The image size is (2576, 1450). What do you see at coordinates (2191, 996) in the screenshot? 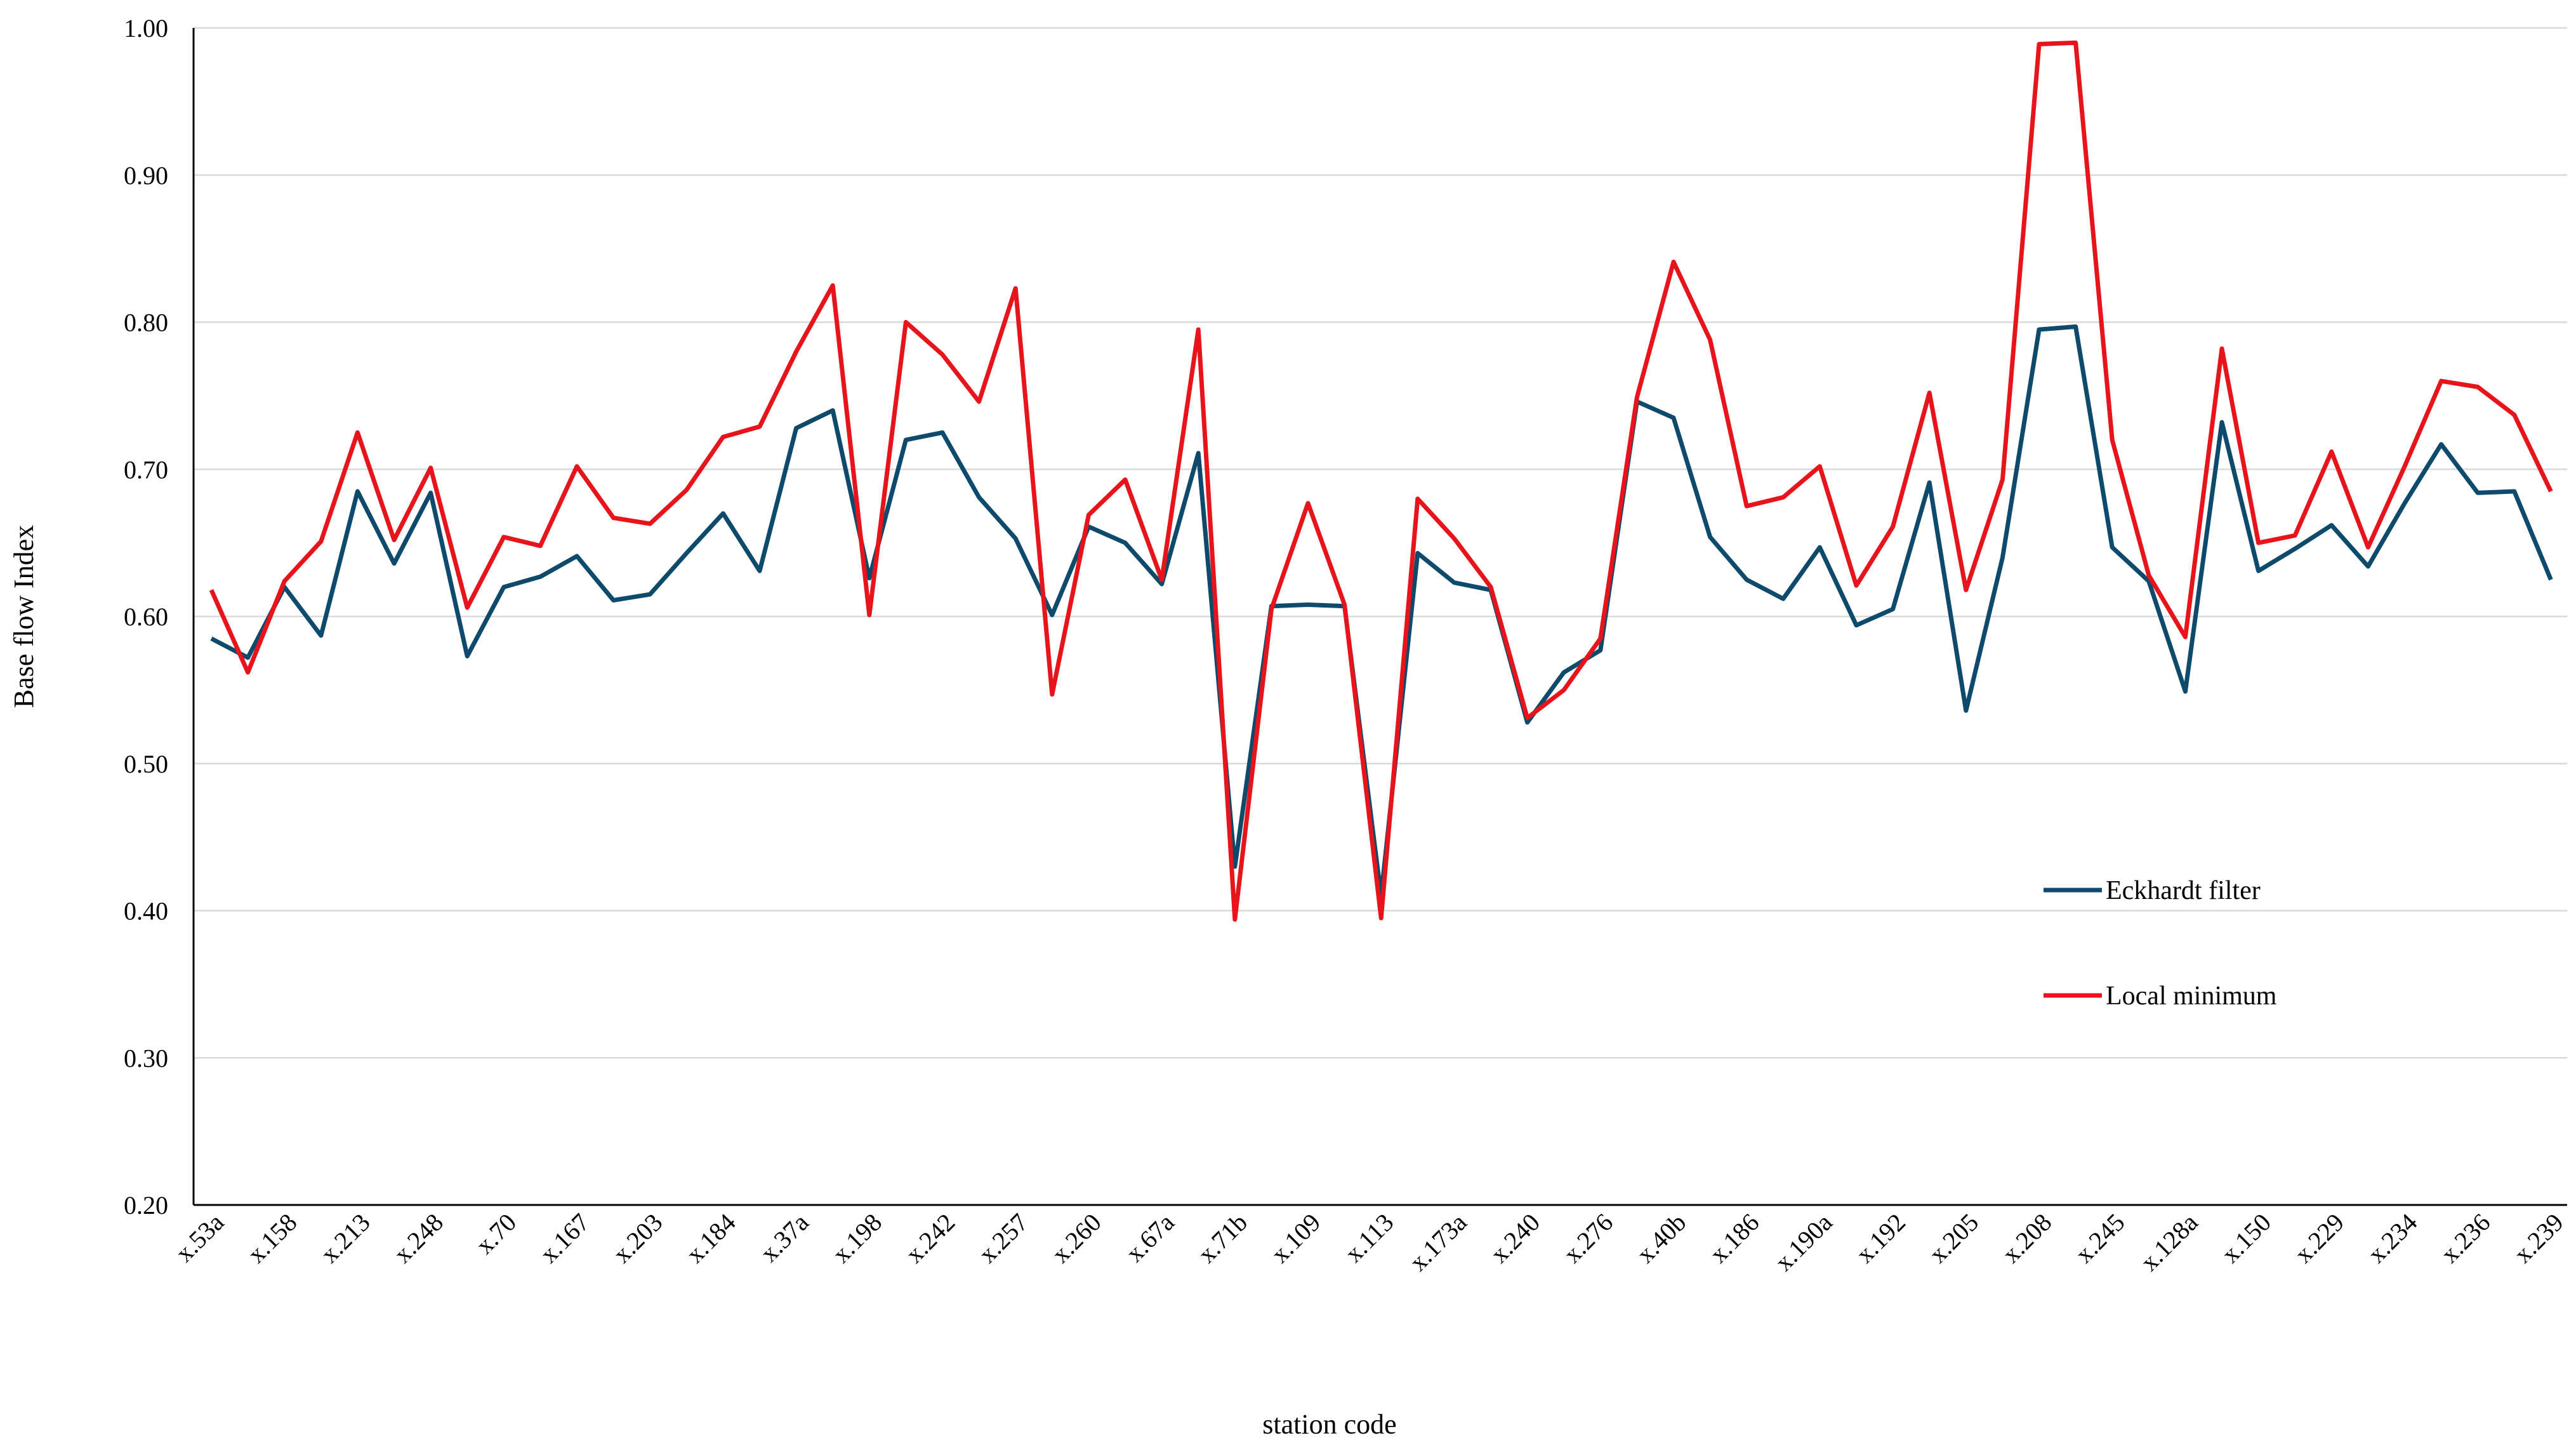
I see `legend-label-local-minimum: Local minimum` at bounding box center [2191, 996].